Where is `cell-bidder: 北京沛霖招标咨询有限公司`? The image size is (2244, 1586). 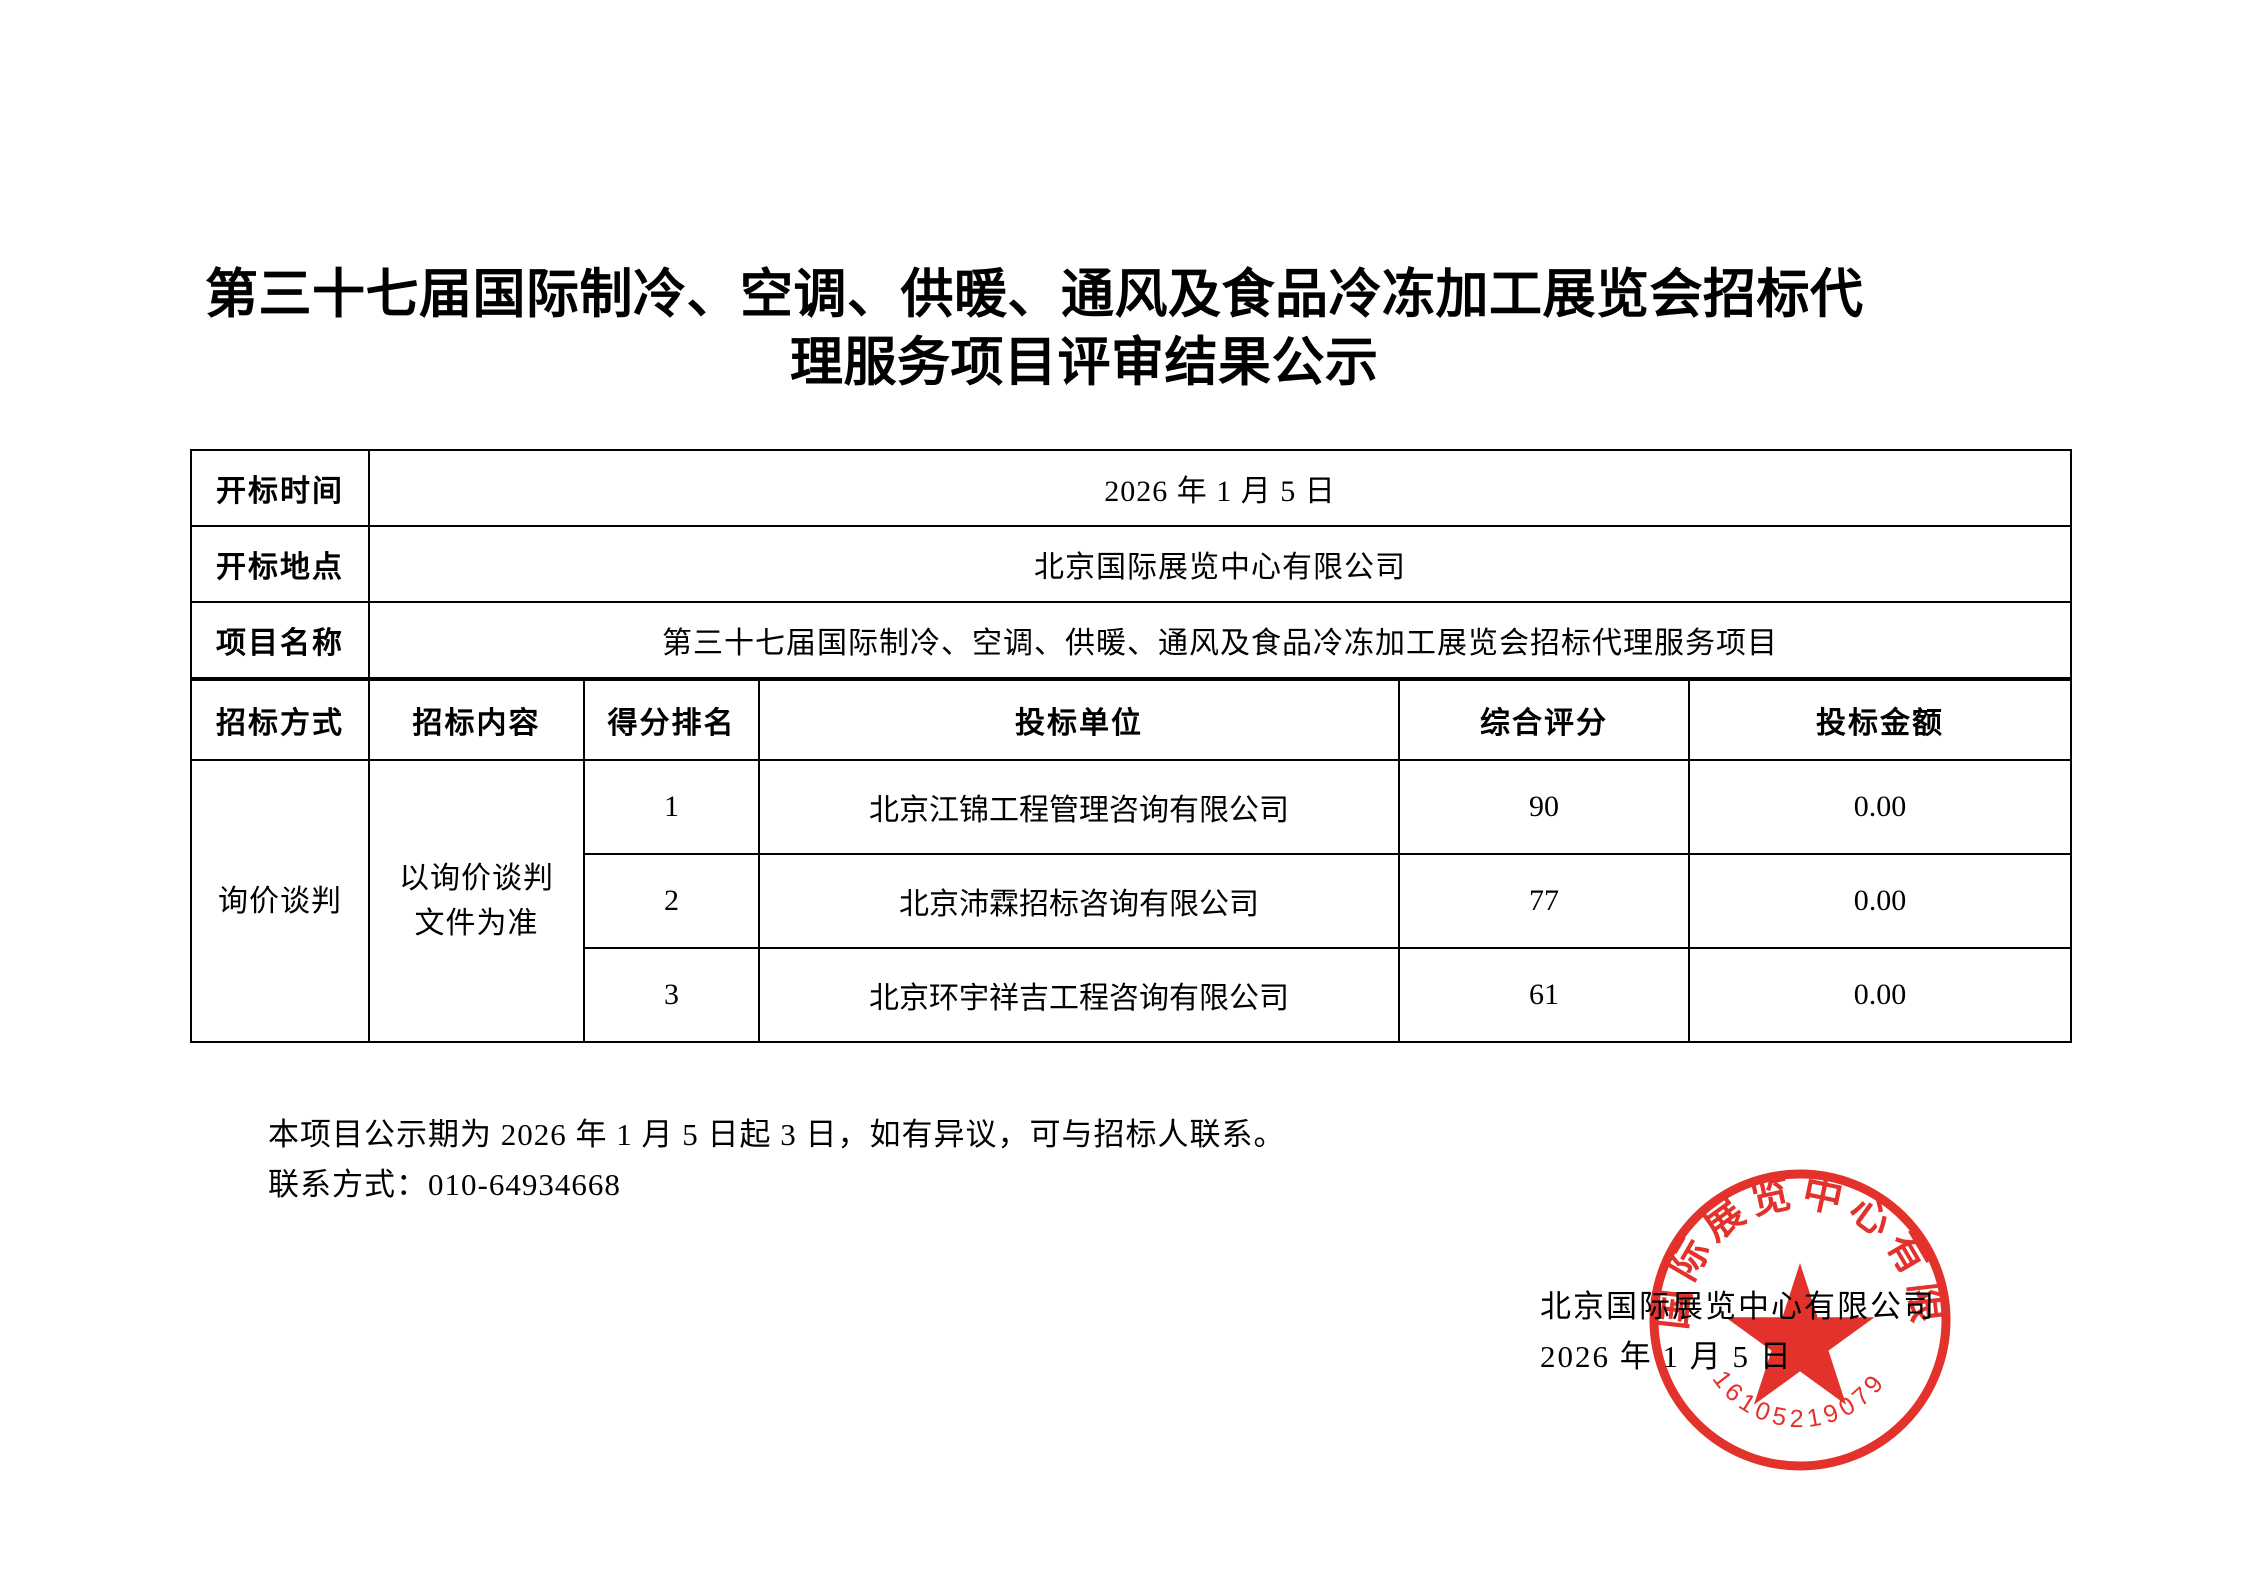 cell-bidder: 北京沛霖招标咨询有限公司 is located at coordinates (1079, 901).